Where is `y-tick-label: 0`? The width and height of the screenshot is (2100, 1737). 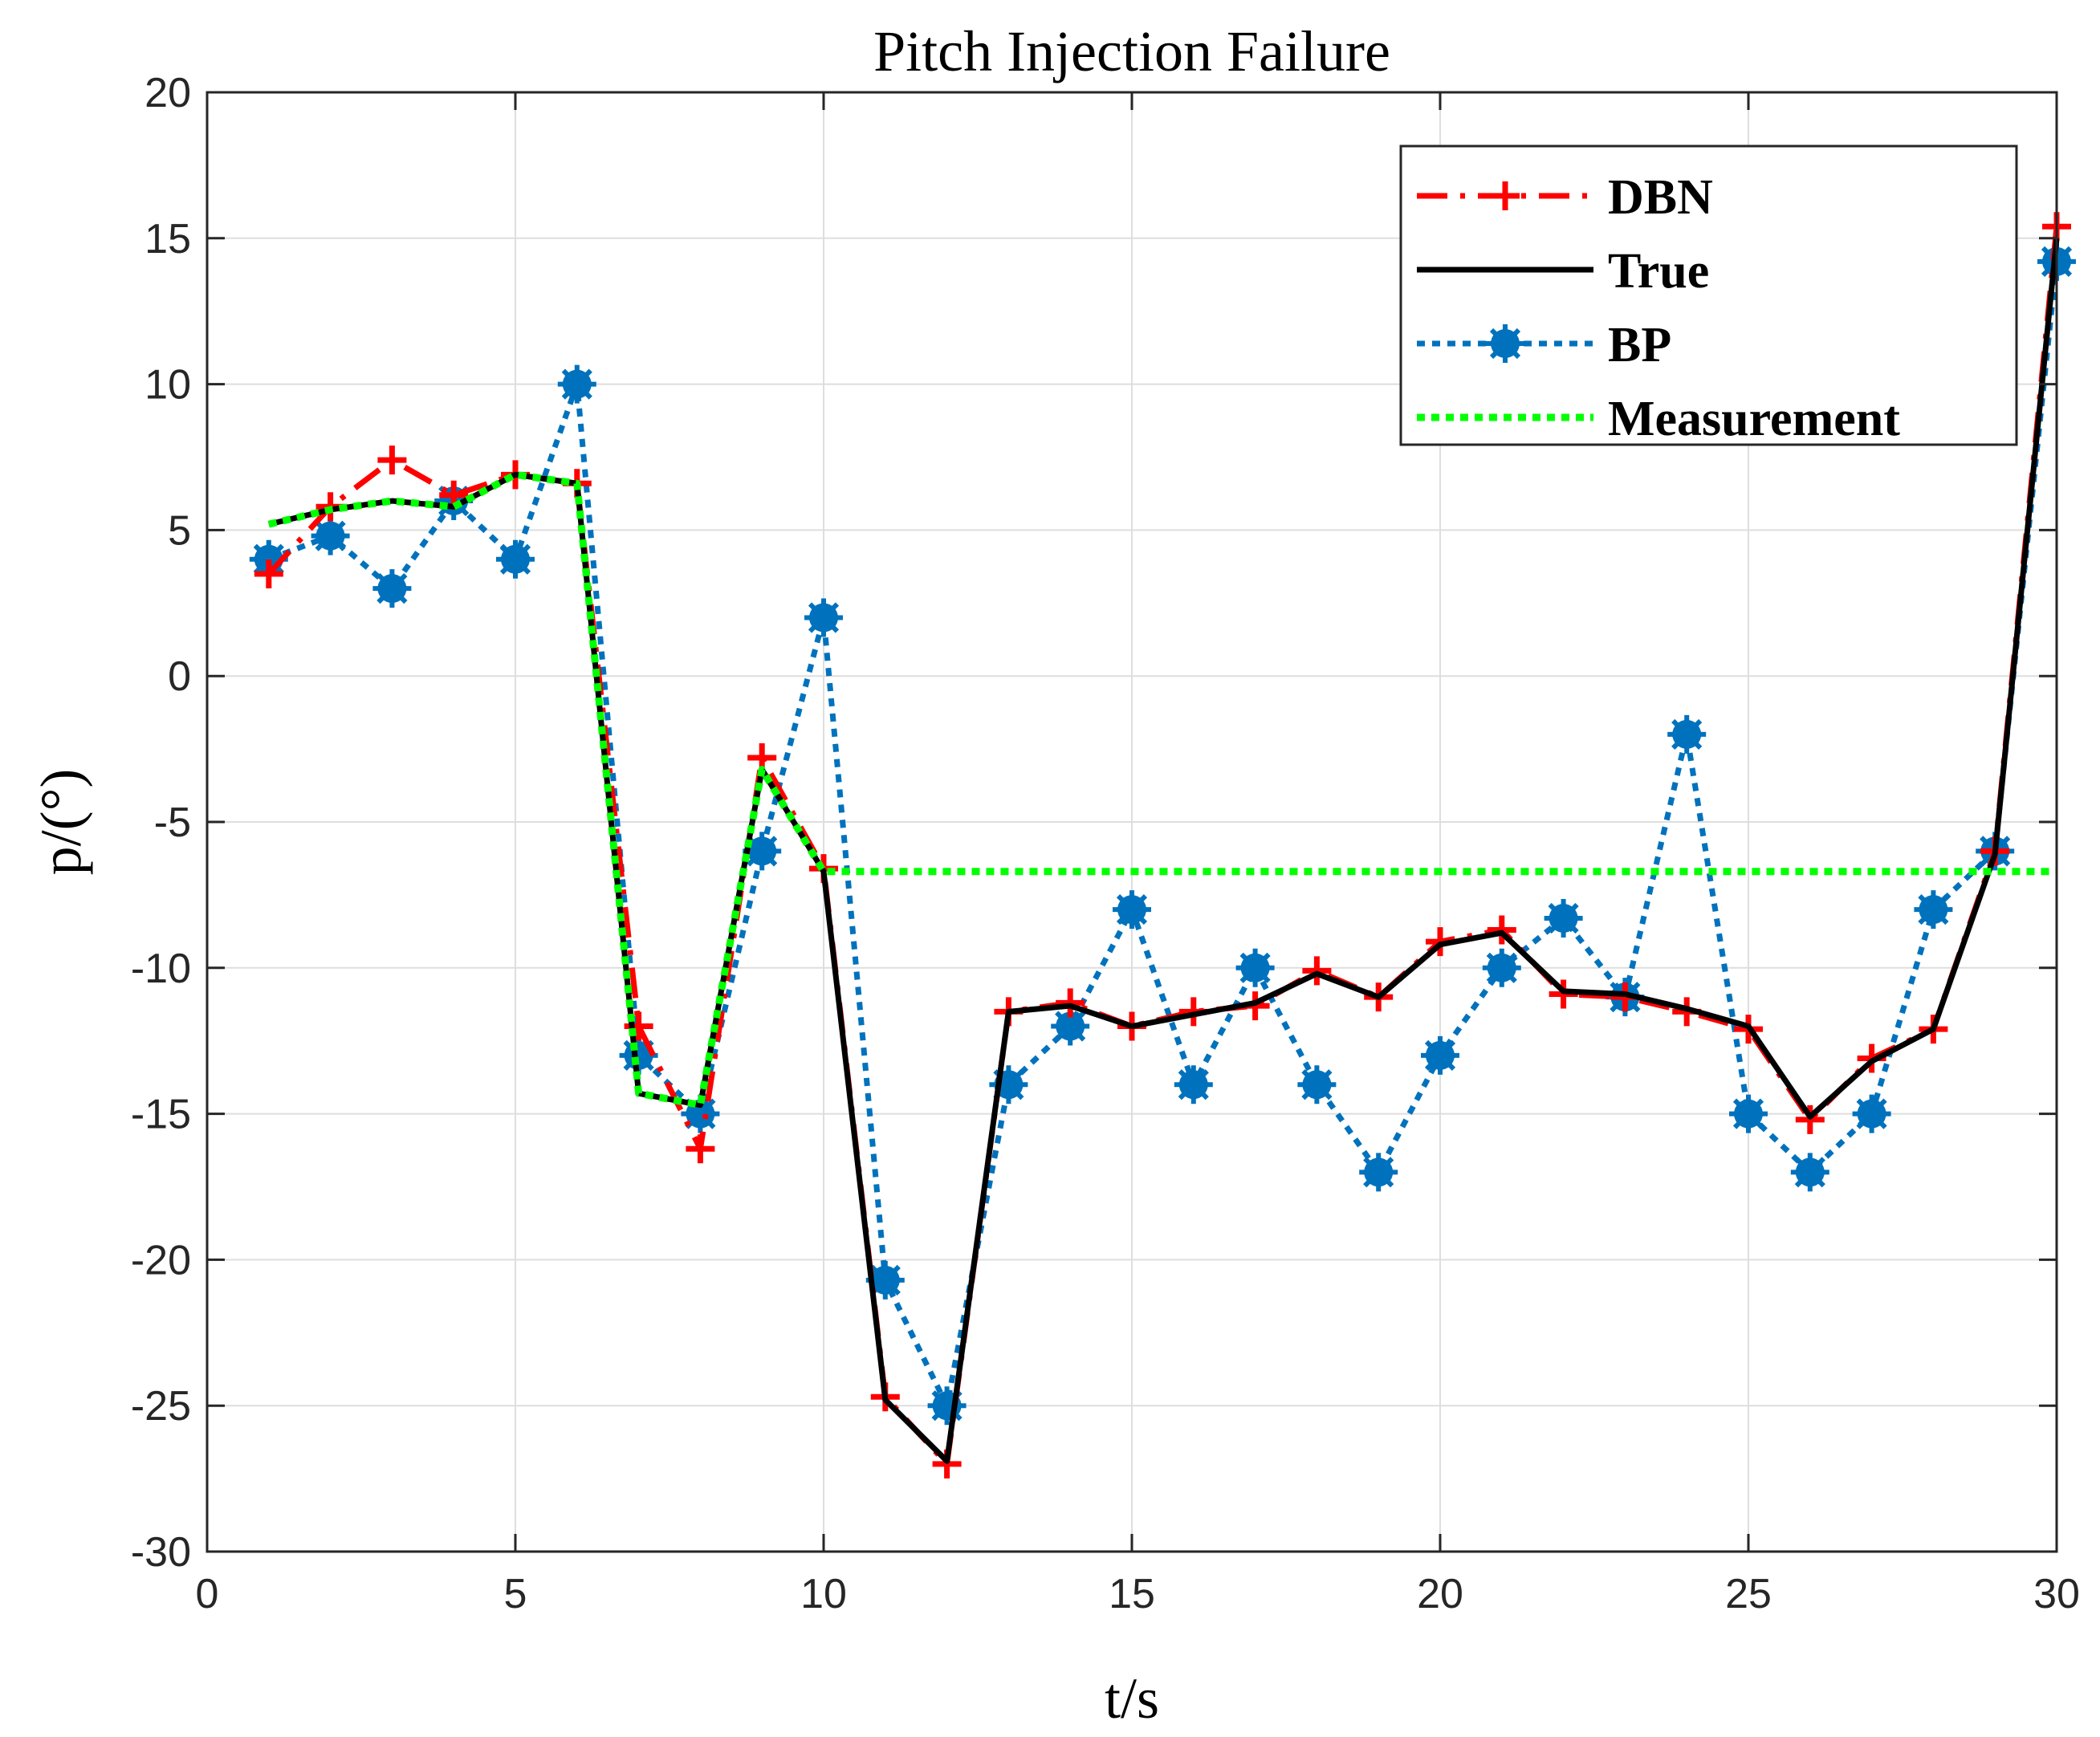
y-tick-label: 0 is located at coordinates (179, 677).